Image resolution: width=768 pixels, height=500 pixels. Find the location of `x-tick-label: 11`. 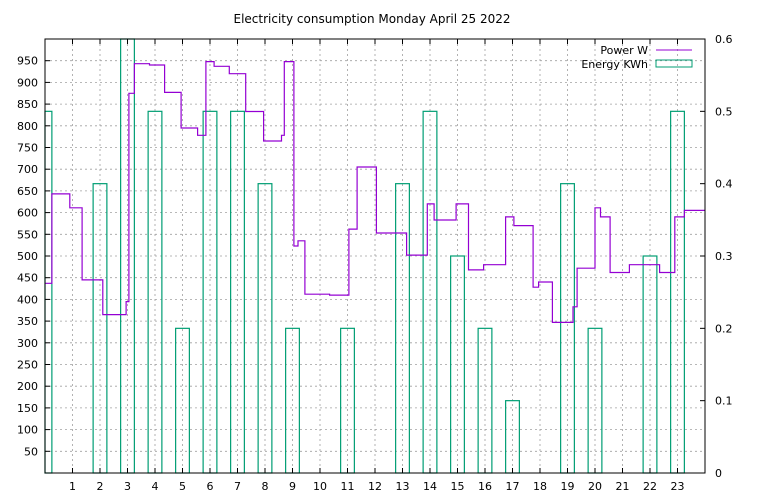

x-tick-label: 11 is located at coordinates (348, 486).